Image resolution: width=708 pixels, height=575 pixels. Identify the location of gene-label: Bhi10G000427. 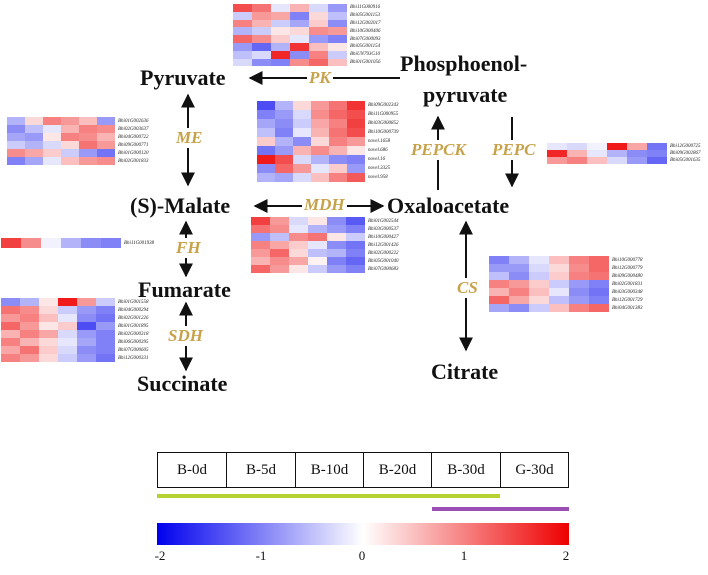
(383, 237).